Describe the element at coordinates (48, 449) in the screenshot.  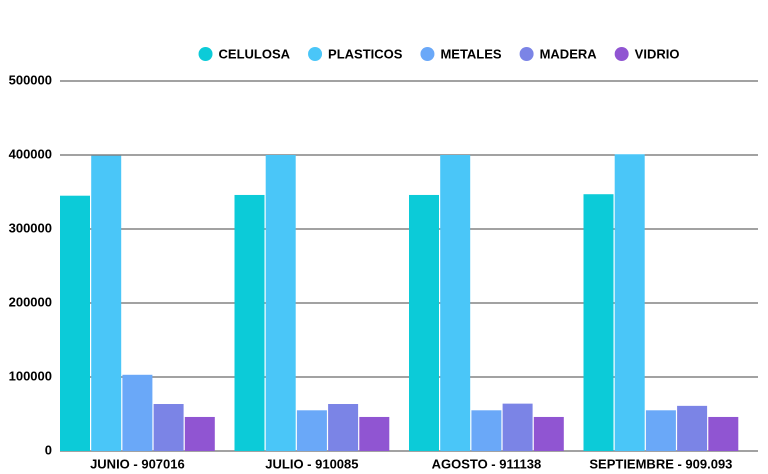
I see `y-tick-label: 0` at that location.